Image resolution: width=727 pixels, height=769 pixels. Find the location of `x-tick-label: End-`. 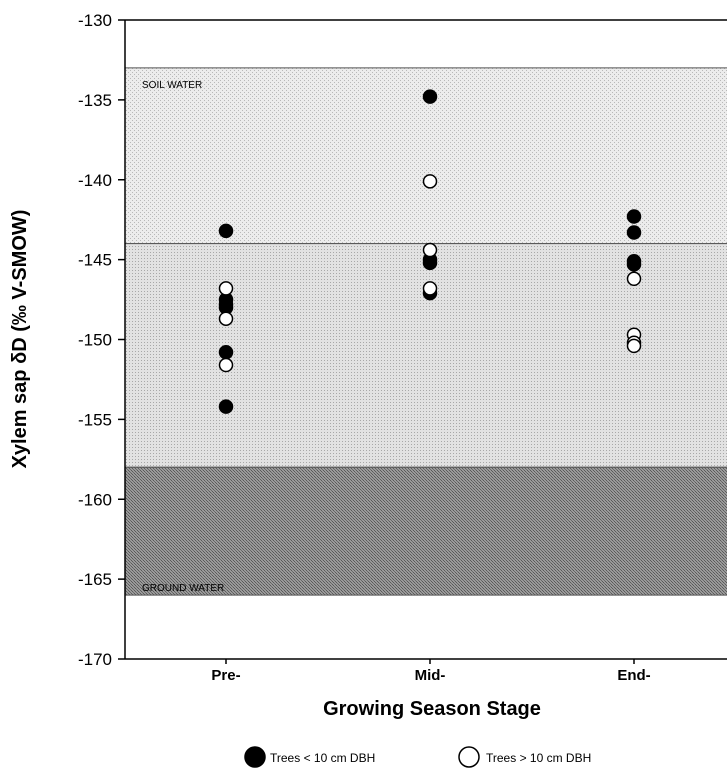

x-tick-label: End- is located at coordinates (633, 675).